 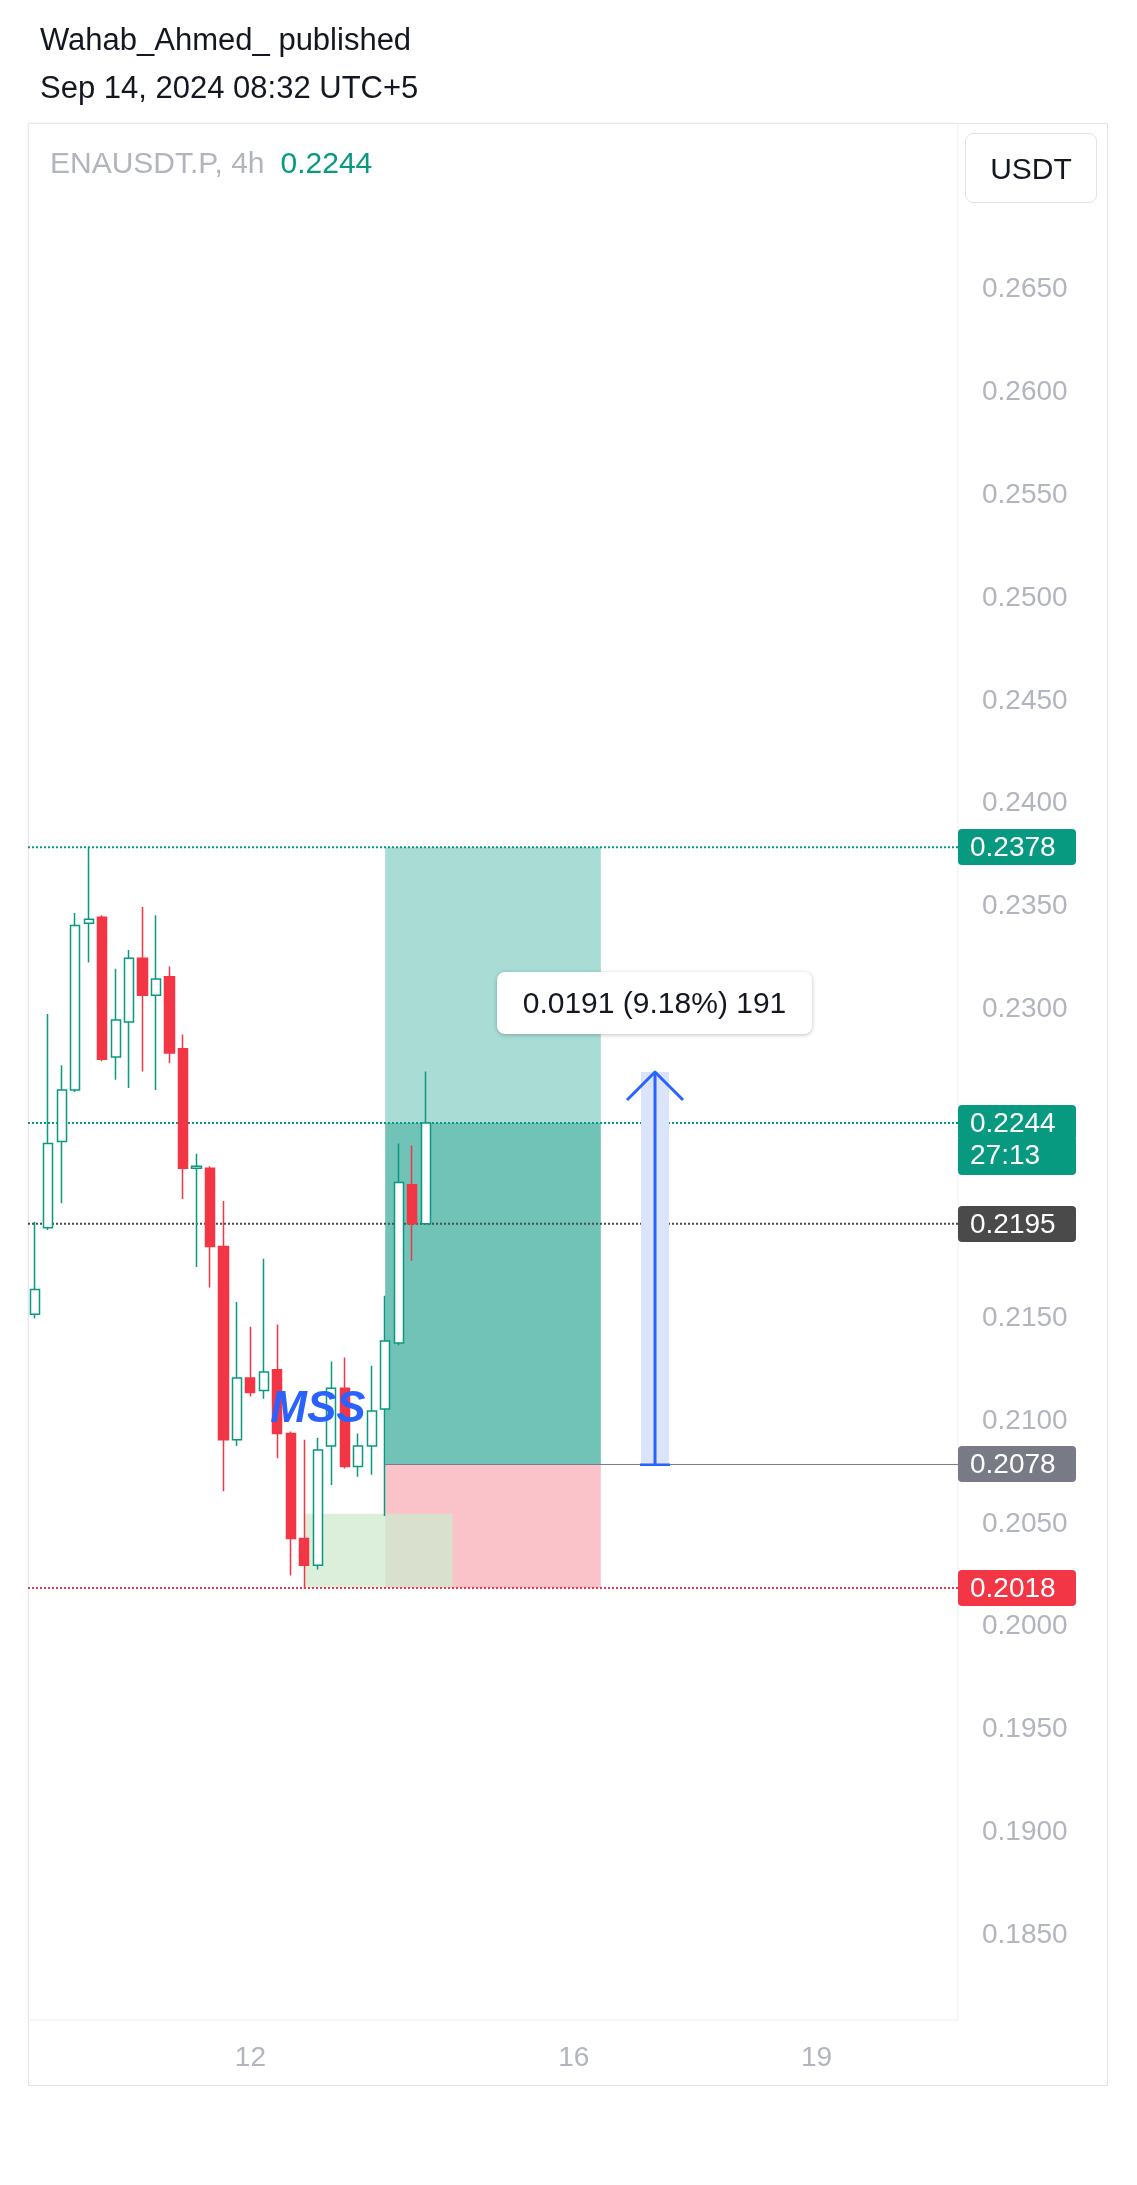 What do you see at coordinates (1025, 596) in the screenshot?
I see `y-tick-label: 0.2500` at bounding box center [1025, 596].